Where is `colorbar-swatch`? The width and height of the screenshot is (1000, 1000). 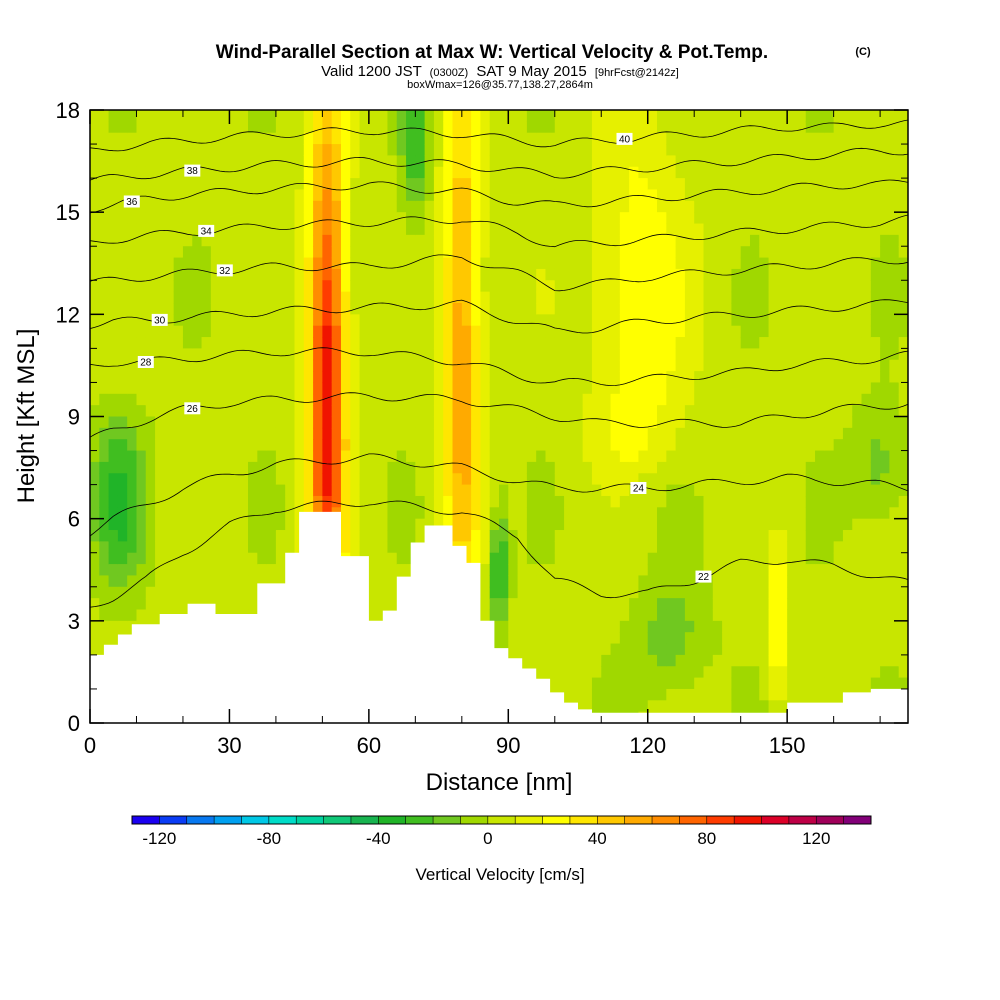 colorbar-swatch is located at coordinates (693, 820).